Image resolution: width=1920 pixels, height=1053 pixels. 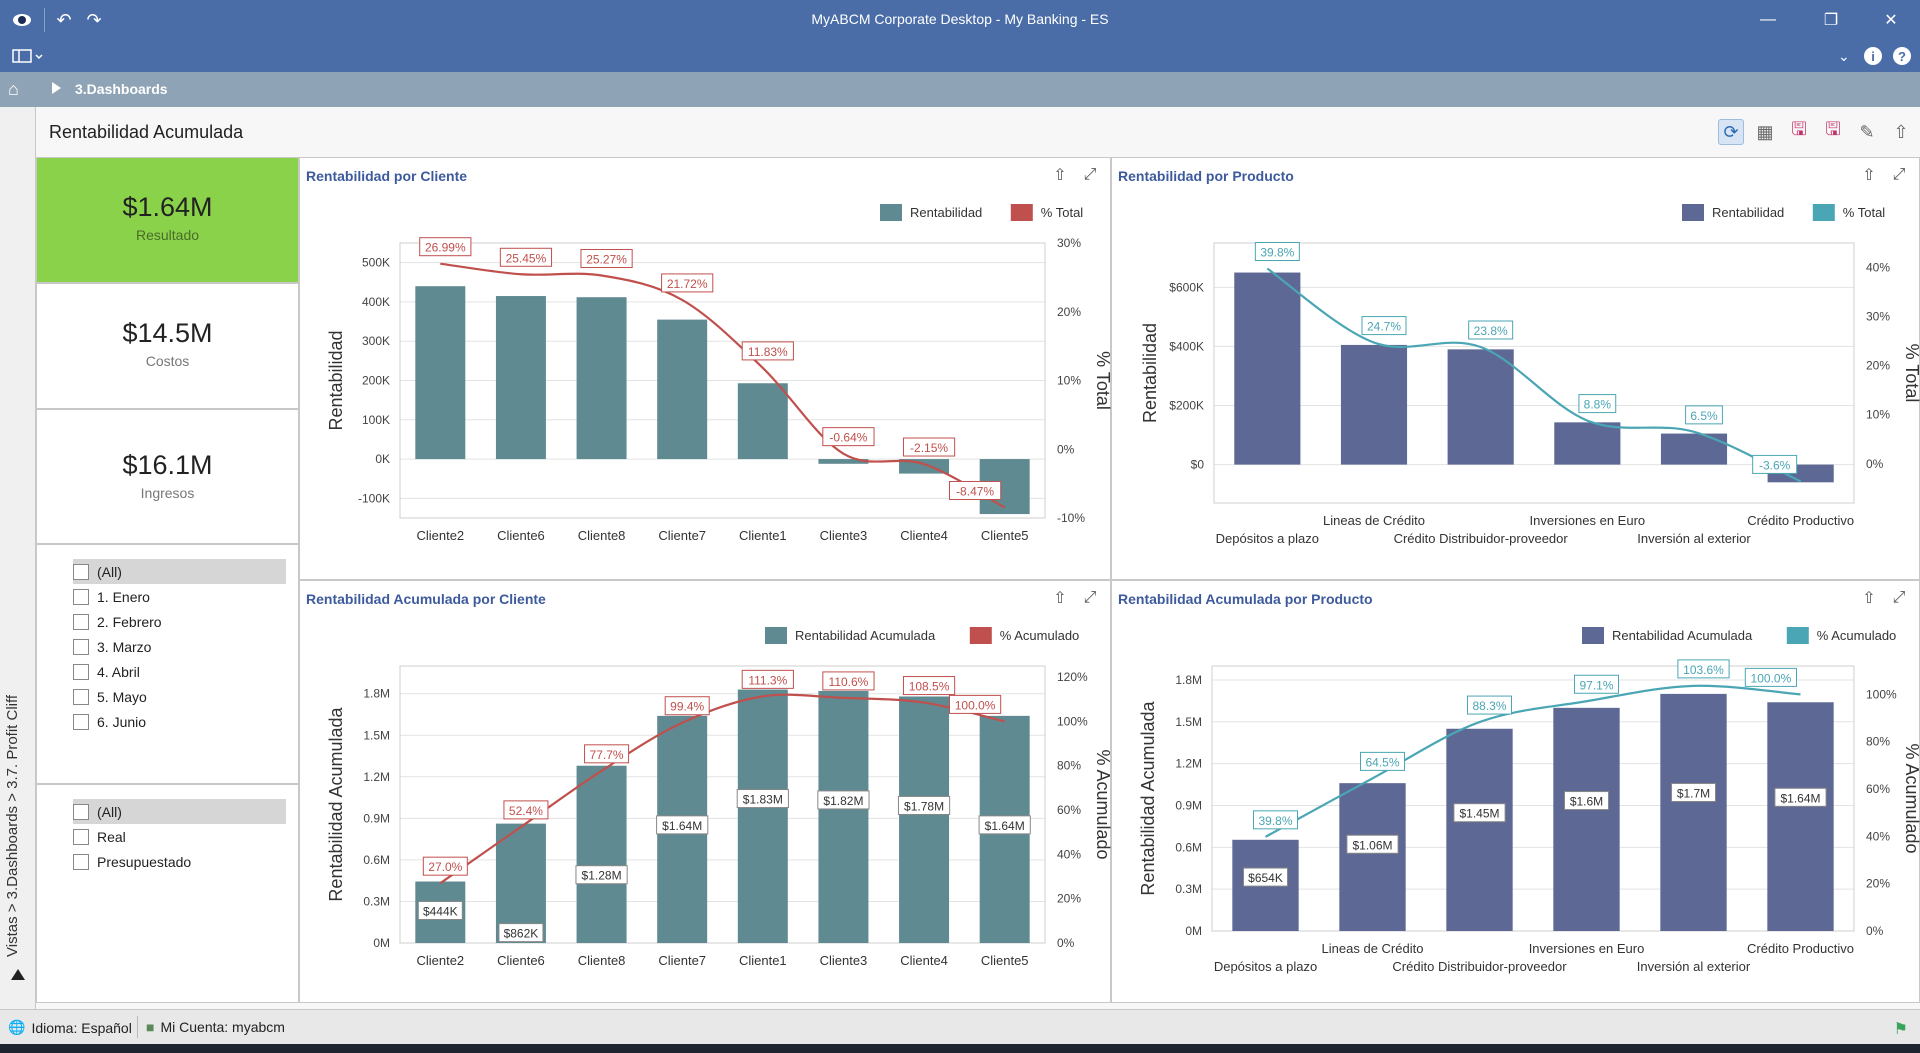 I want to click on x-tick-label: Cliente3, so click(x=844, y=535).